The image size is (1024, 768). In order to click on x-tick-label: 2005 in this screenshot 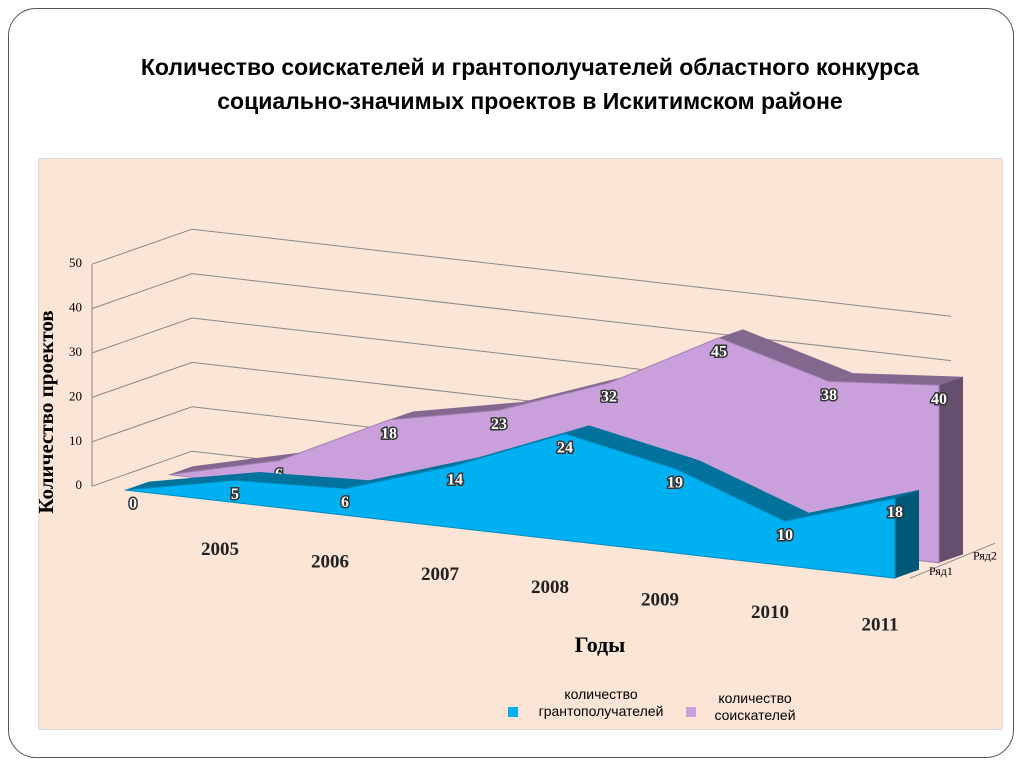, I will do `click(220, 549)`.